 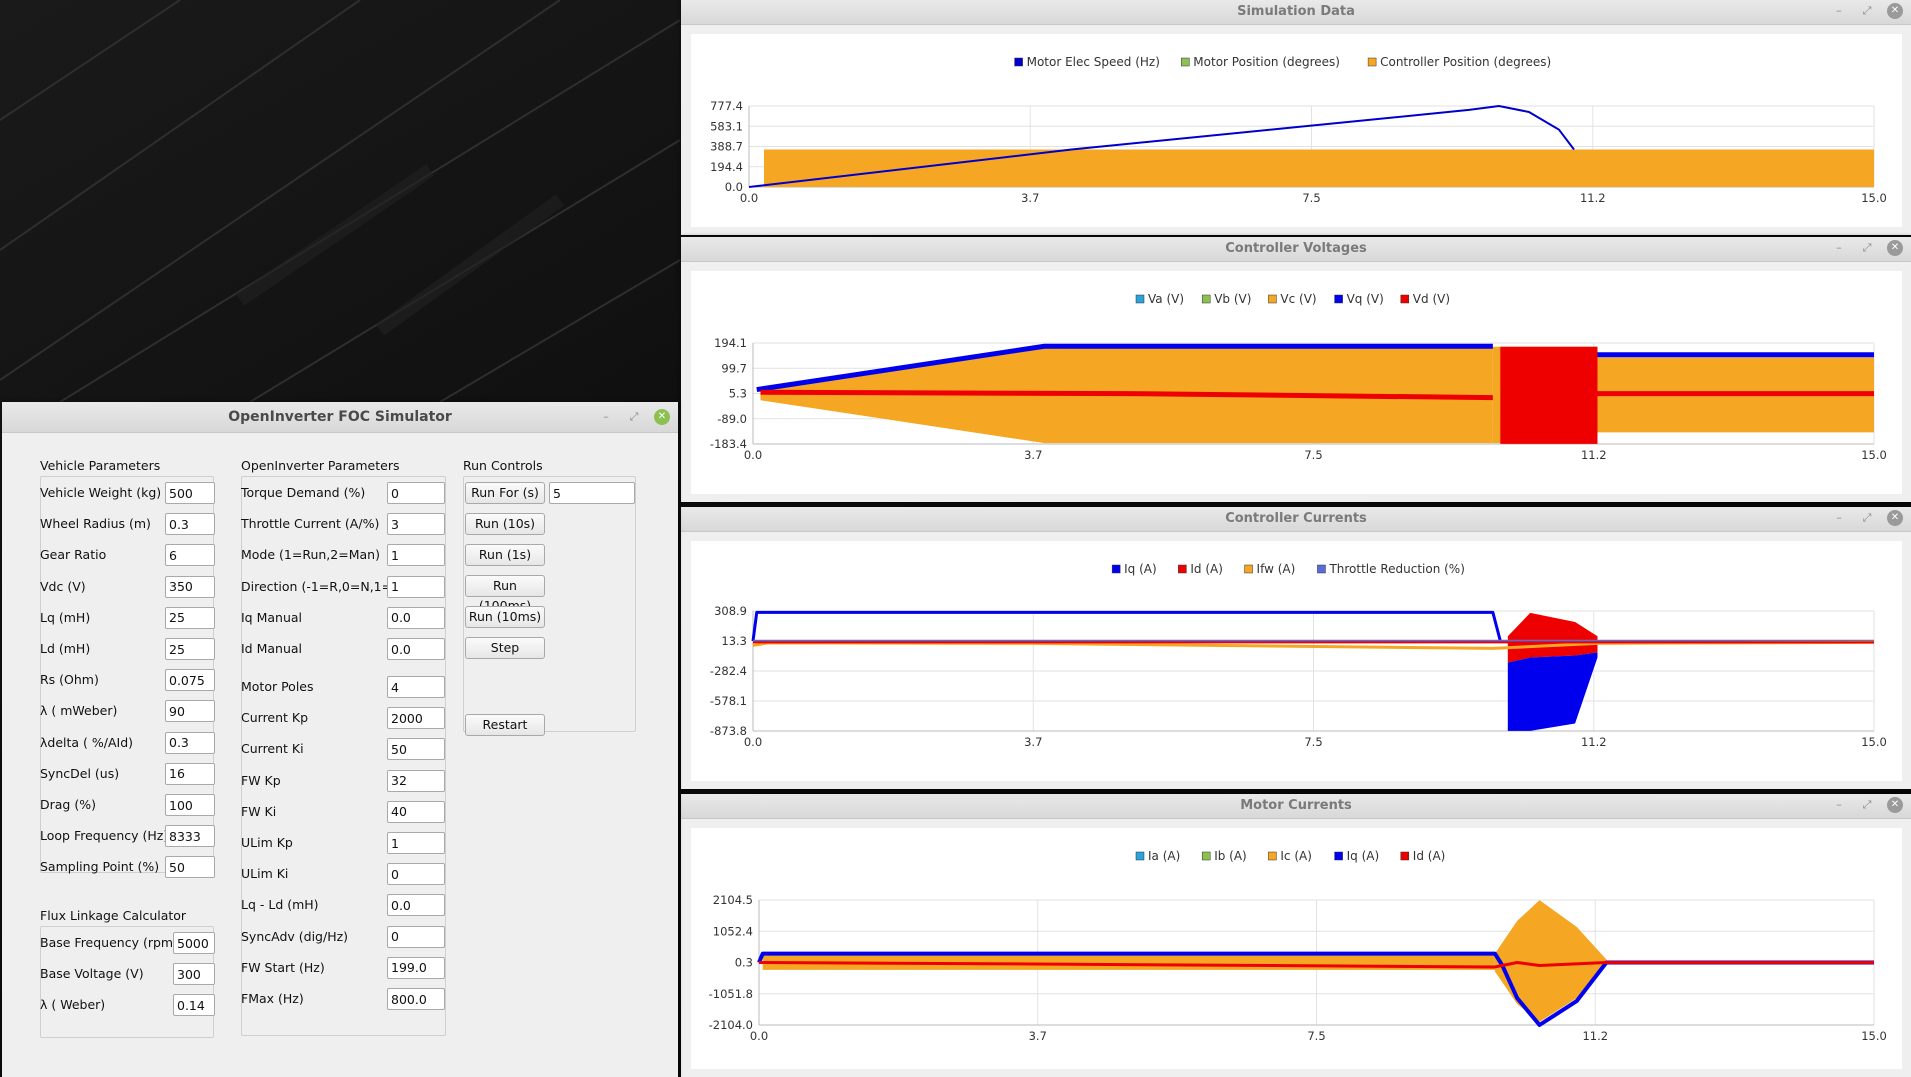 What do you see at coordinates (592, 493) in the screenshot?
I see `run-for-seconds-input` at bounding box center [592, 493].